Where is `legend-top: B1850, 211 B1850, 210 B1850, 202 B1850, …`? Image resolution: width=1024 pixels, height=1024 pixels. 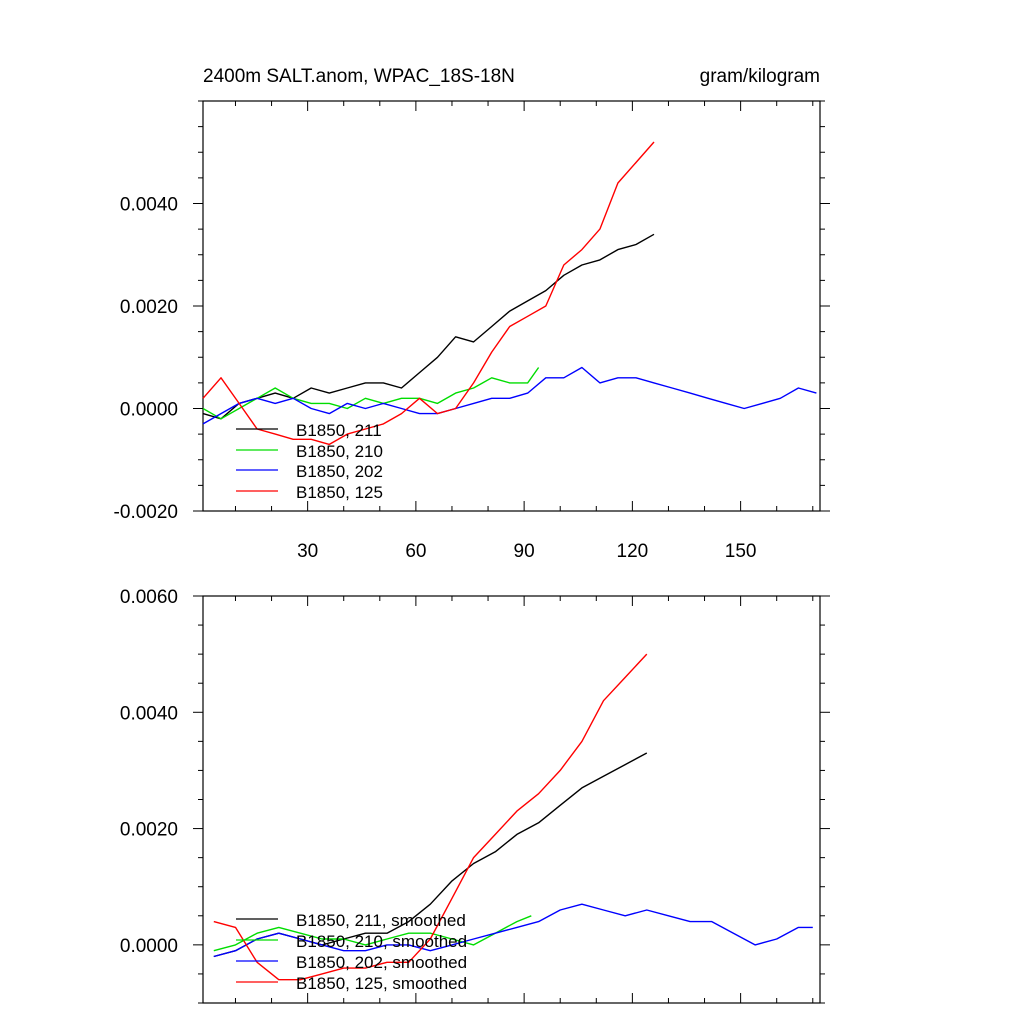
legend-top: B1850, 211 B1850, 210 B1850, 202 B1850, … is located at coordinates (309, 461).